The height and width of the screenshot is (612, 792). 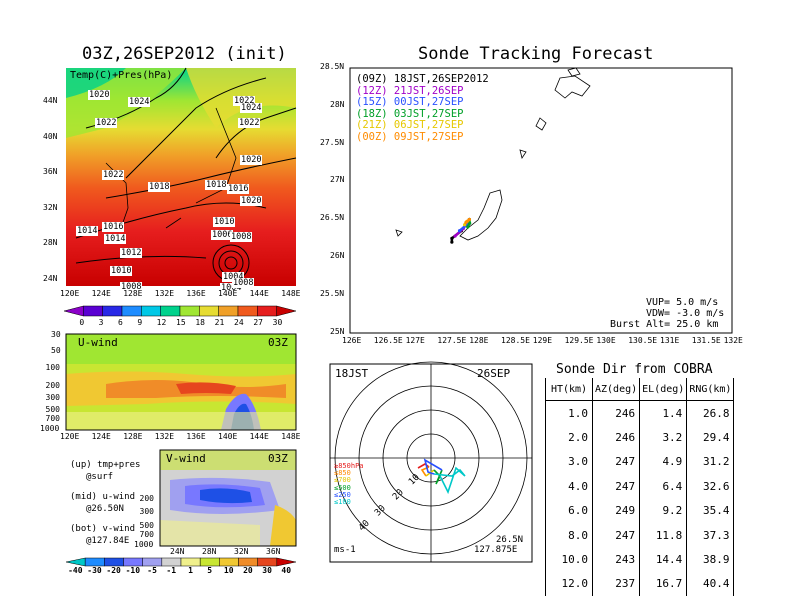 What do you see at coordinates (259, 293) in the screenshot?
I see `lon-tick: 144E` at bounding box center [259, 293].